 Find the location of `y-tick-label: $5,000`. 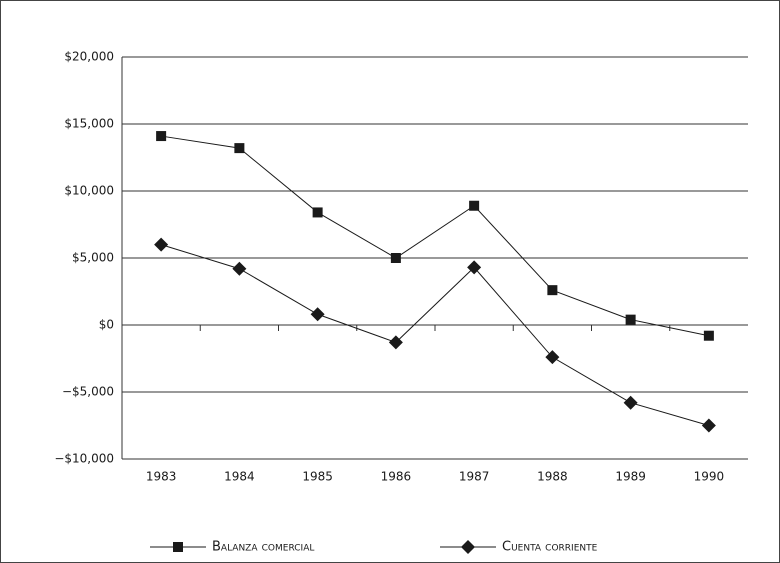

y-tick-label: $5,000 is located at coordinates (93, 258).